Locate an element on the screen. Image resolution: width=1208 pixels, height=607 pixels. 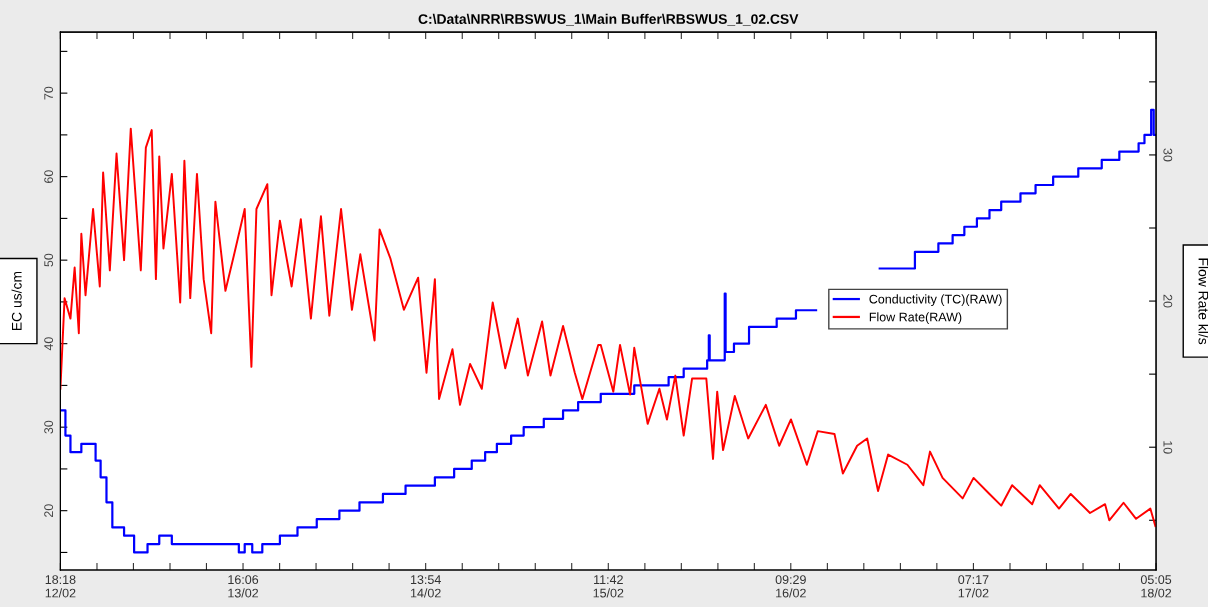
x-tick-label: 07:17 17/02 is located at coordinates (973, 586).